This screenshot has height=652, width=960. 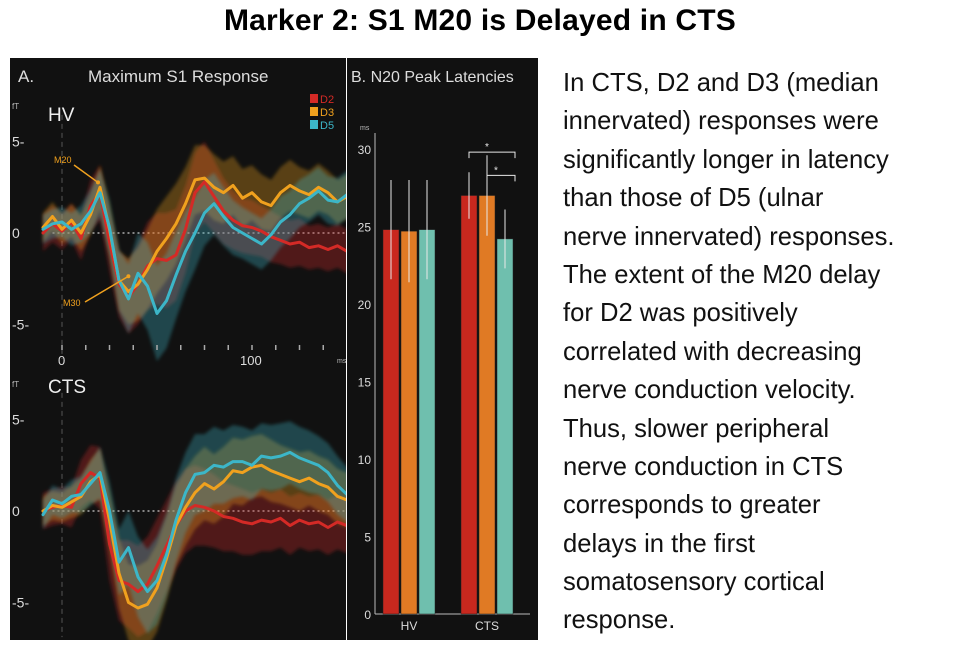 What do you see at coordinates (67, 387) in the screenshot?
I see `subpanel-label: CTS` at bounding box center [67, 387].